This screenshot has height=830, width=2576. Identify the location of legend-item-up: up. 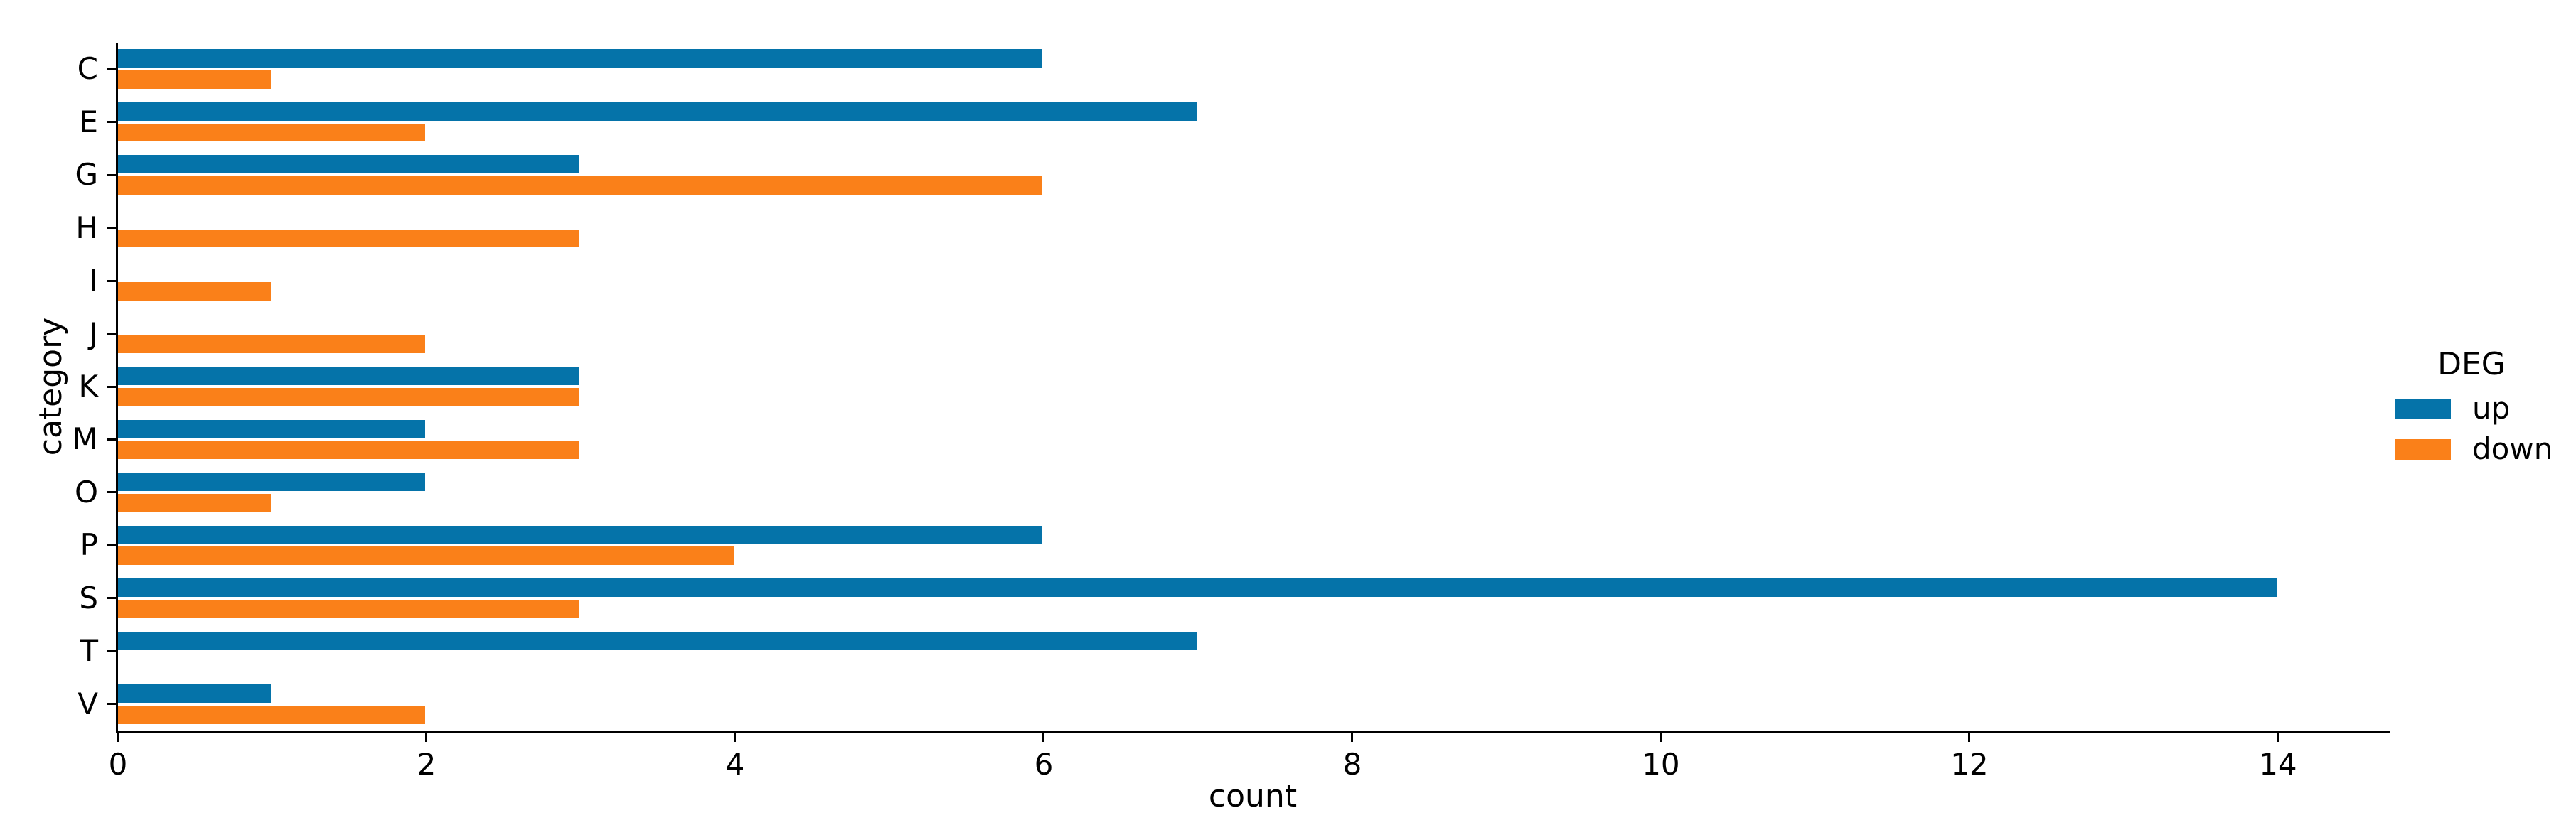
(2471, 408).